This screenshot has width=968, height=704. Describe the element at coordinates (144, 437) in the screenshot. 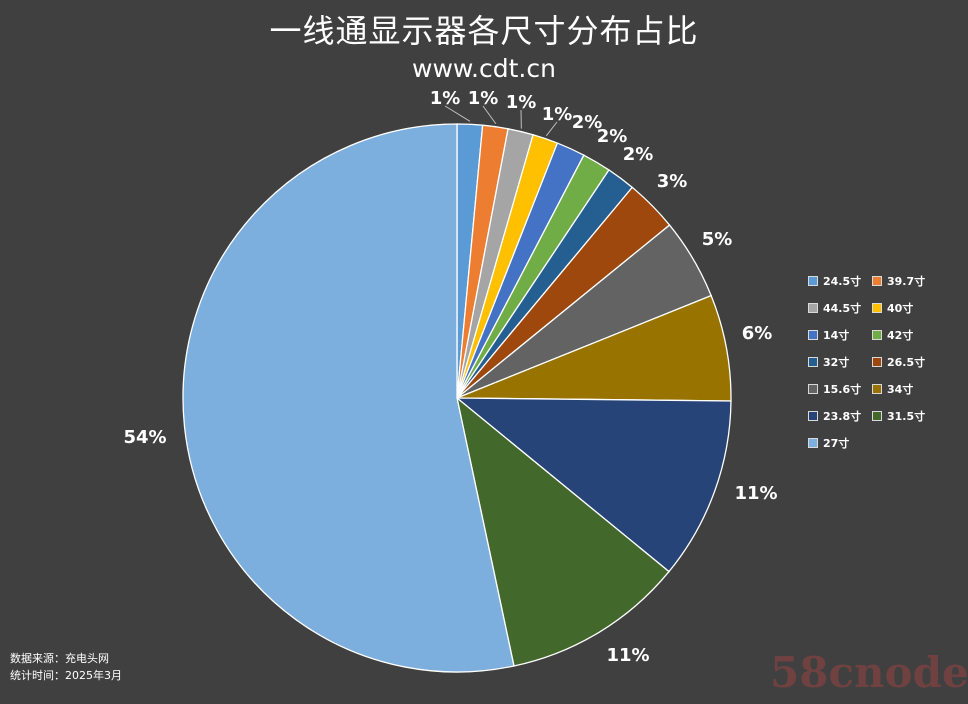

I see `data-label-12: 54%` at that location.